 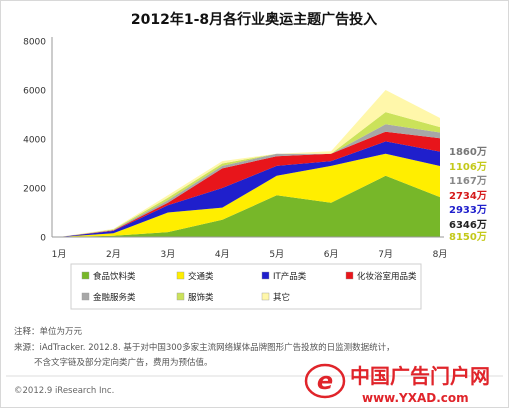 What do you see at coordinates (167, 254) in the screenshot?
I see `x-tick-label-2: 3月` at bounding box center [167, 254].